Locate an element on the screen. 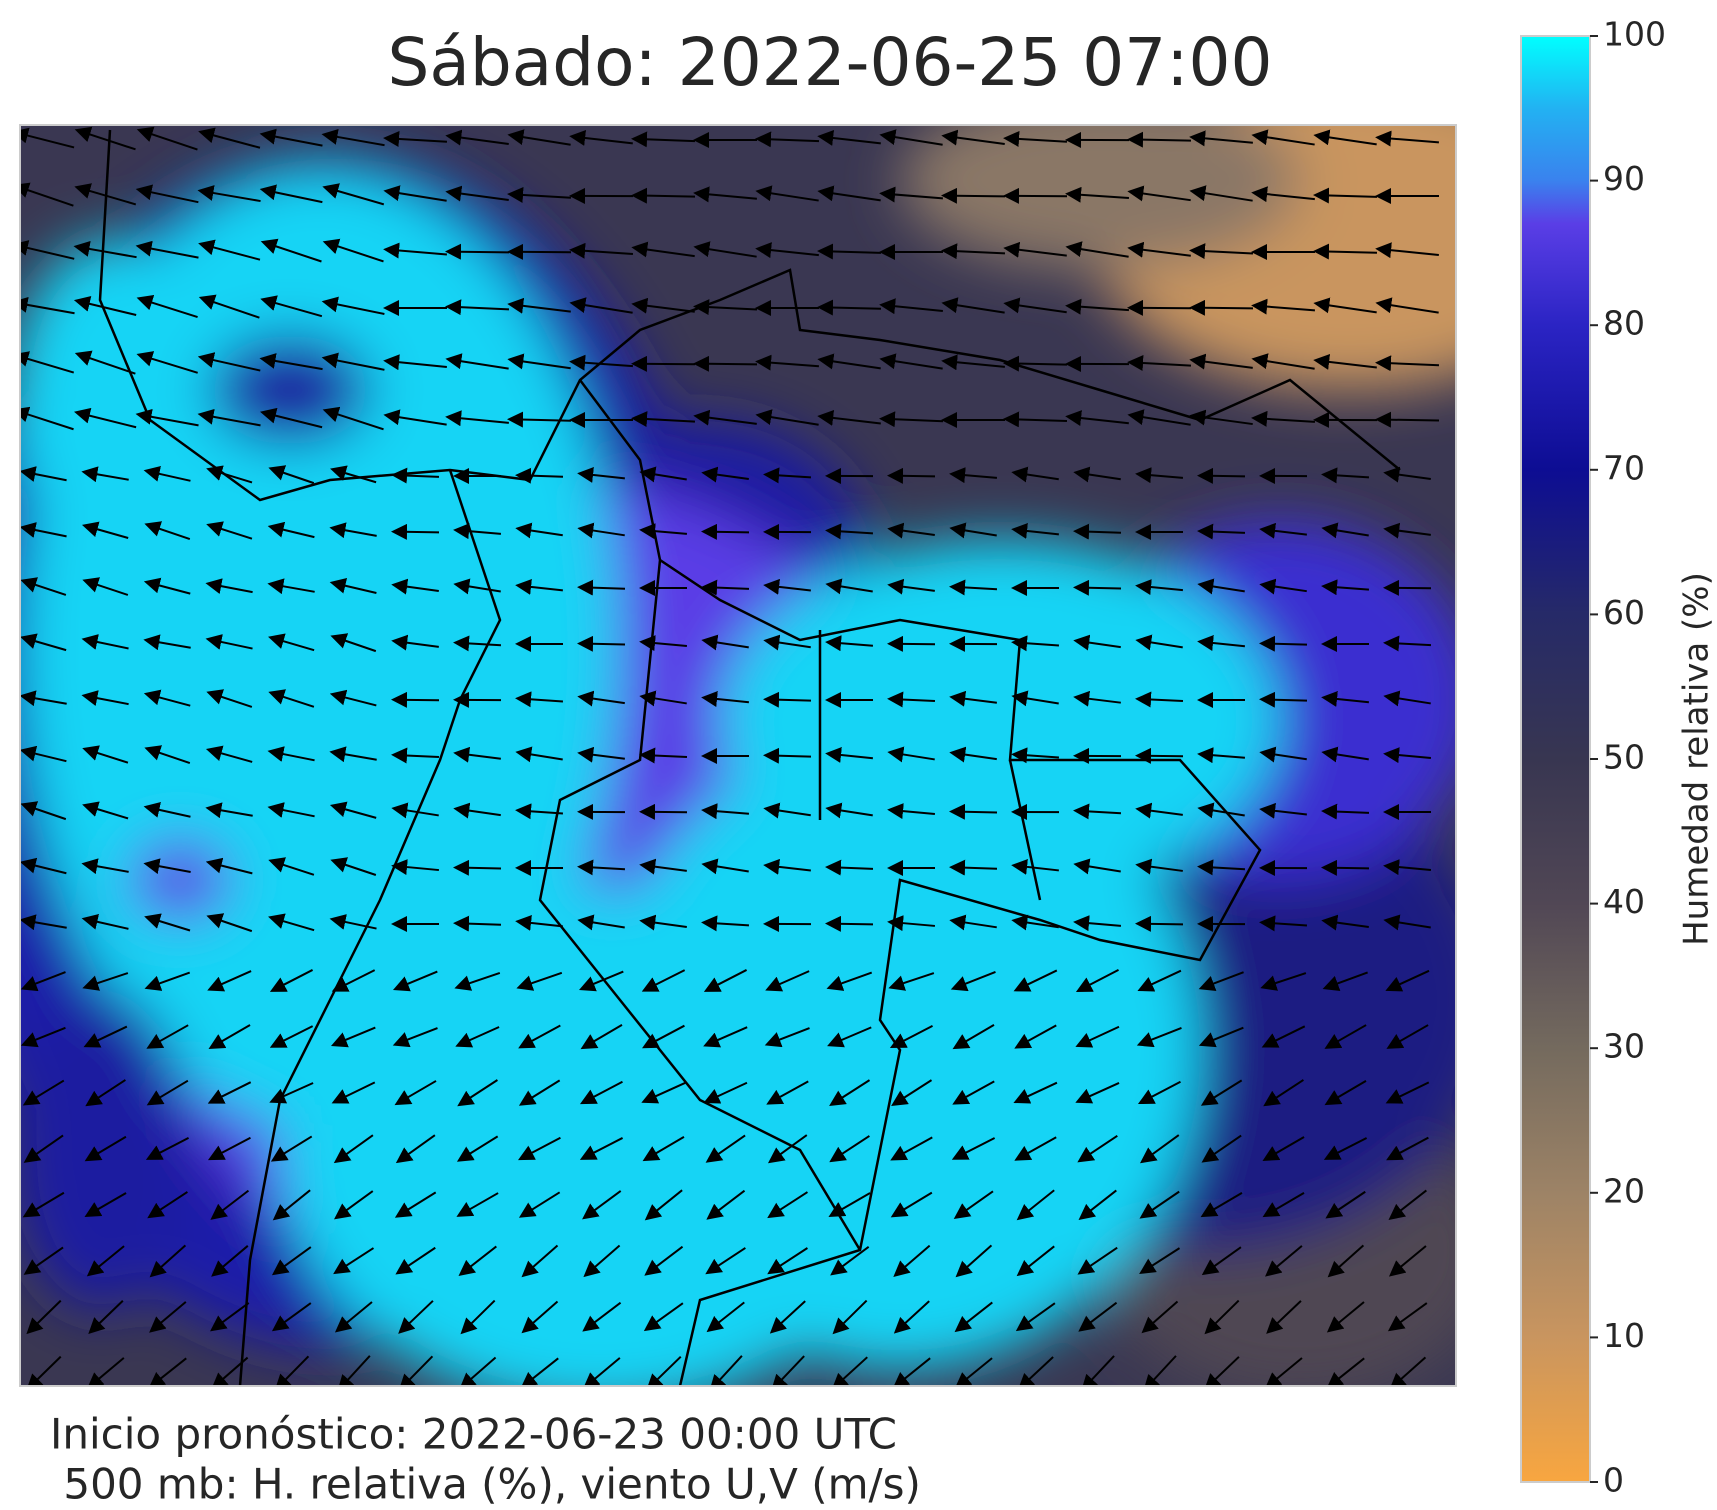 This screenshot has height=1510, width=1717. colorbar-tick-label: 100 is located at coordinates (1634, 34).